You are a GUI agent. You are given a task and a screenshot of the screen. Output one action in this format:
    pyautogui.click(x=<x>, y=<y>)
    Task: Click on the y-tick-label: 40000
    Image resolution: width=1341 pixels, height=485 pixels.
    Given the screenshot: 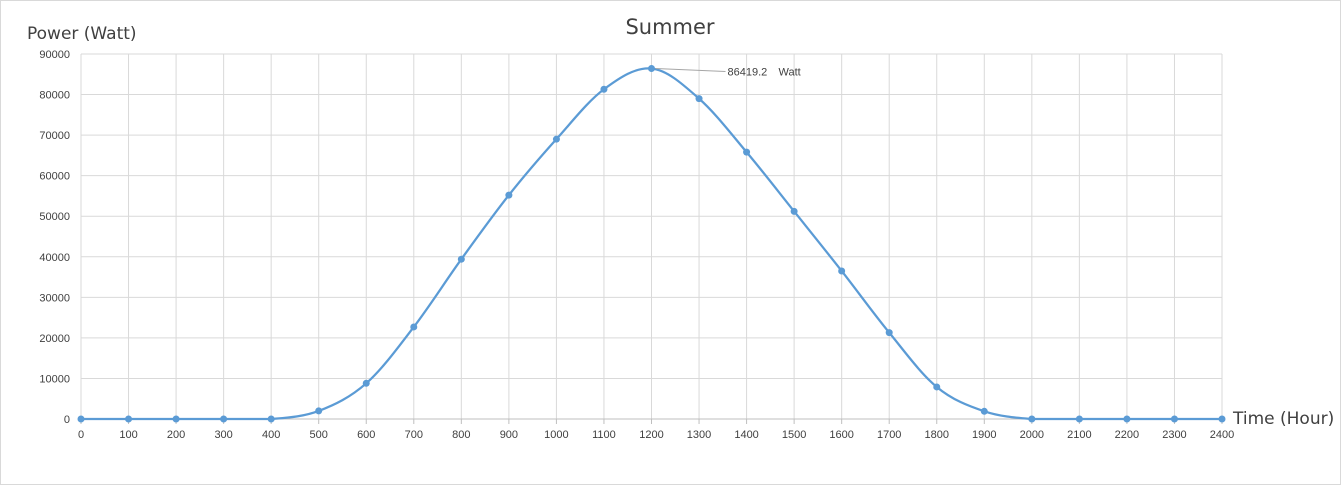 What is the action you would take?
    pyautogui.click(x=54, y=258)
    